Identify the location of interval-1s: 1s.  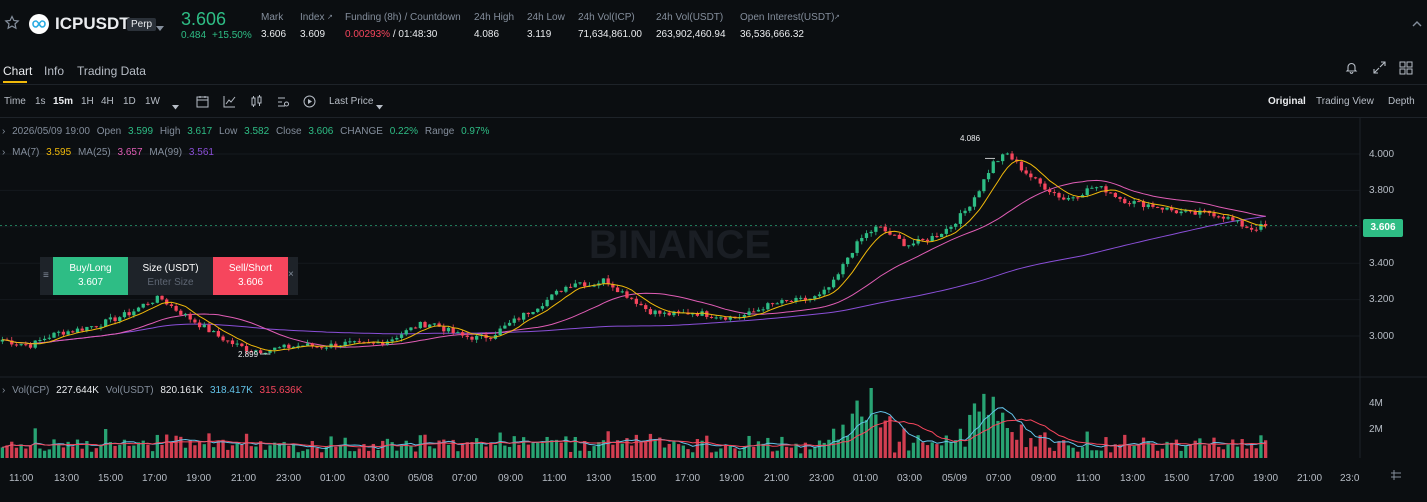
(40, 101).